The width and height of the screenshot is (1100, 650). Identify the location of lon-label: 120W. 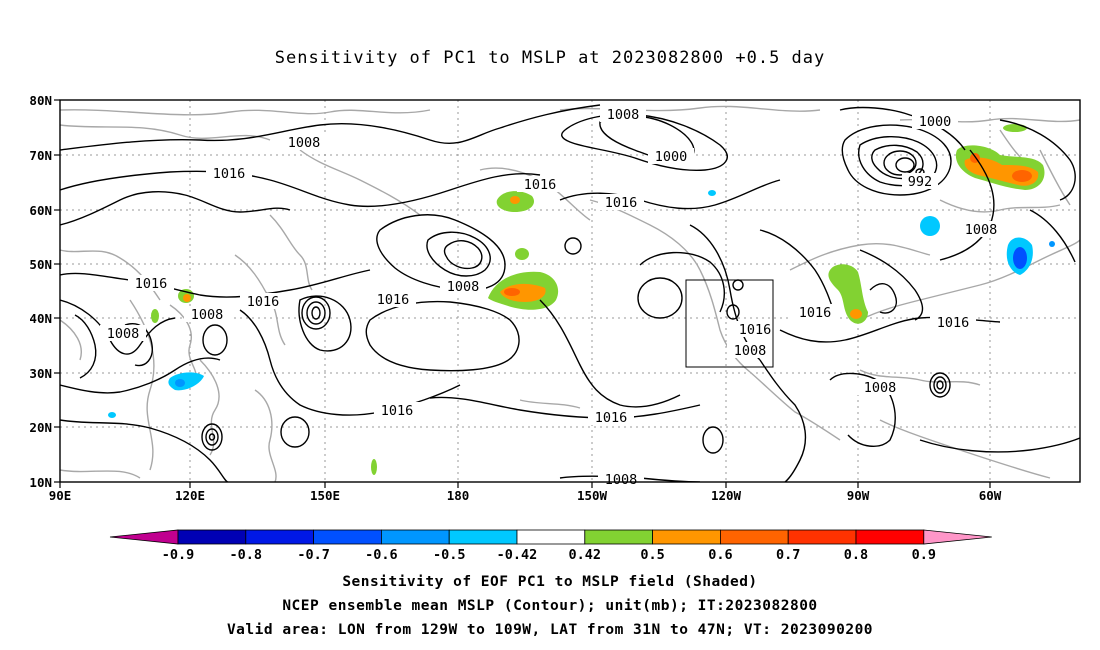
(726, 495).